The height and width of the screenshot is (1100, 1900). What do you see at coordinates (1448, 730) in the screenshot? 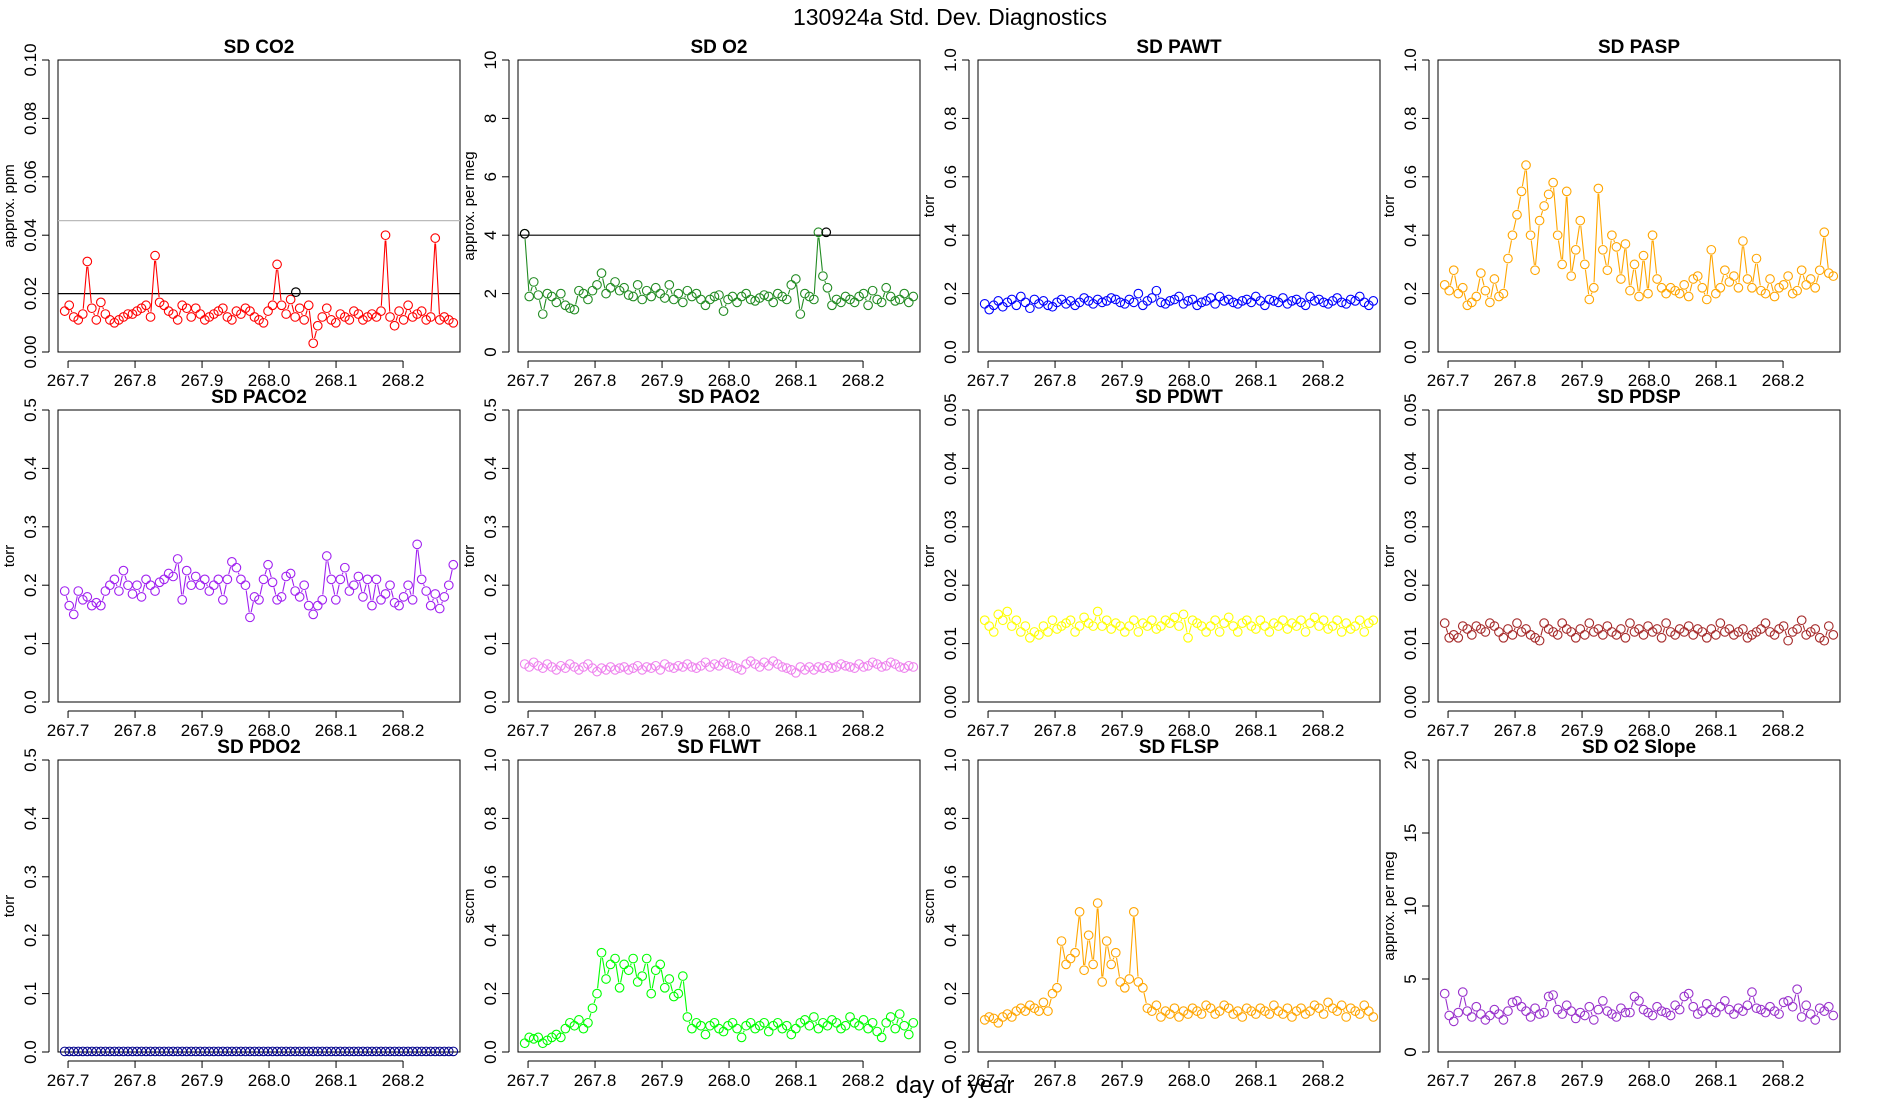
I see `panel-sd-pdsp-x-tick-label: 267.7` at bounding box center [1448, 730].